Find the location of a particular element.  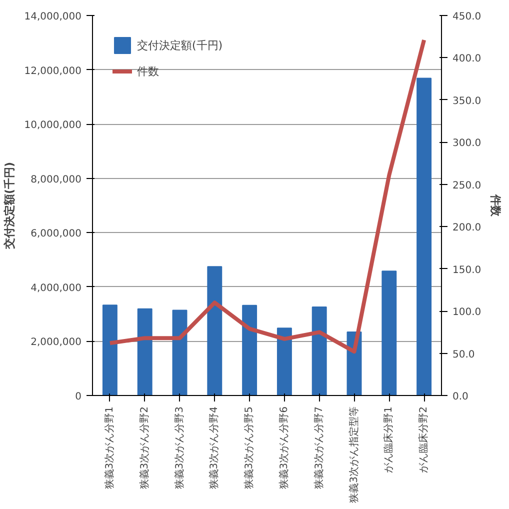

x-tick-label: 狭義3次がん分野5 is located at coordinates (249, 448).